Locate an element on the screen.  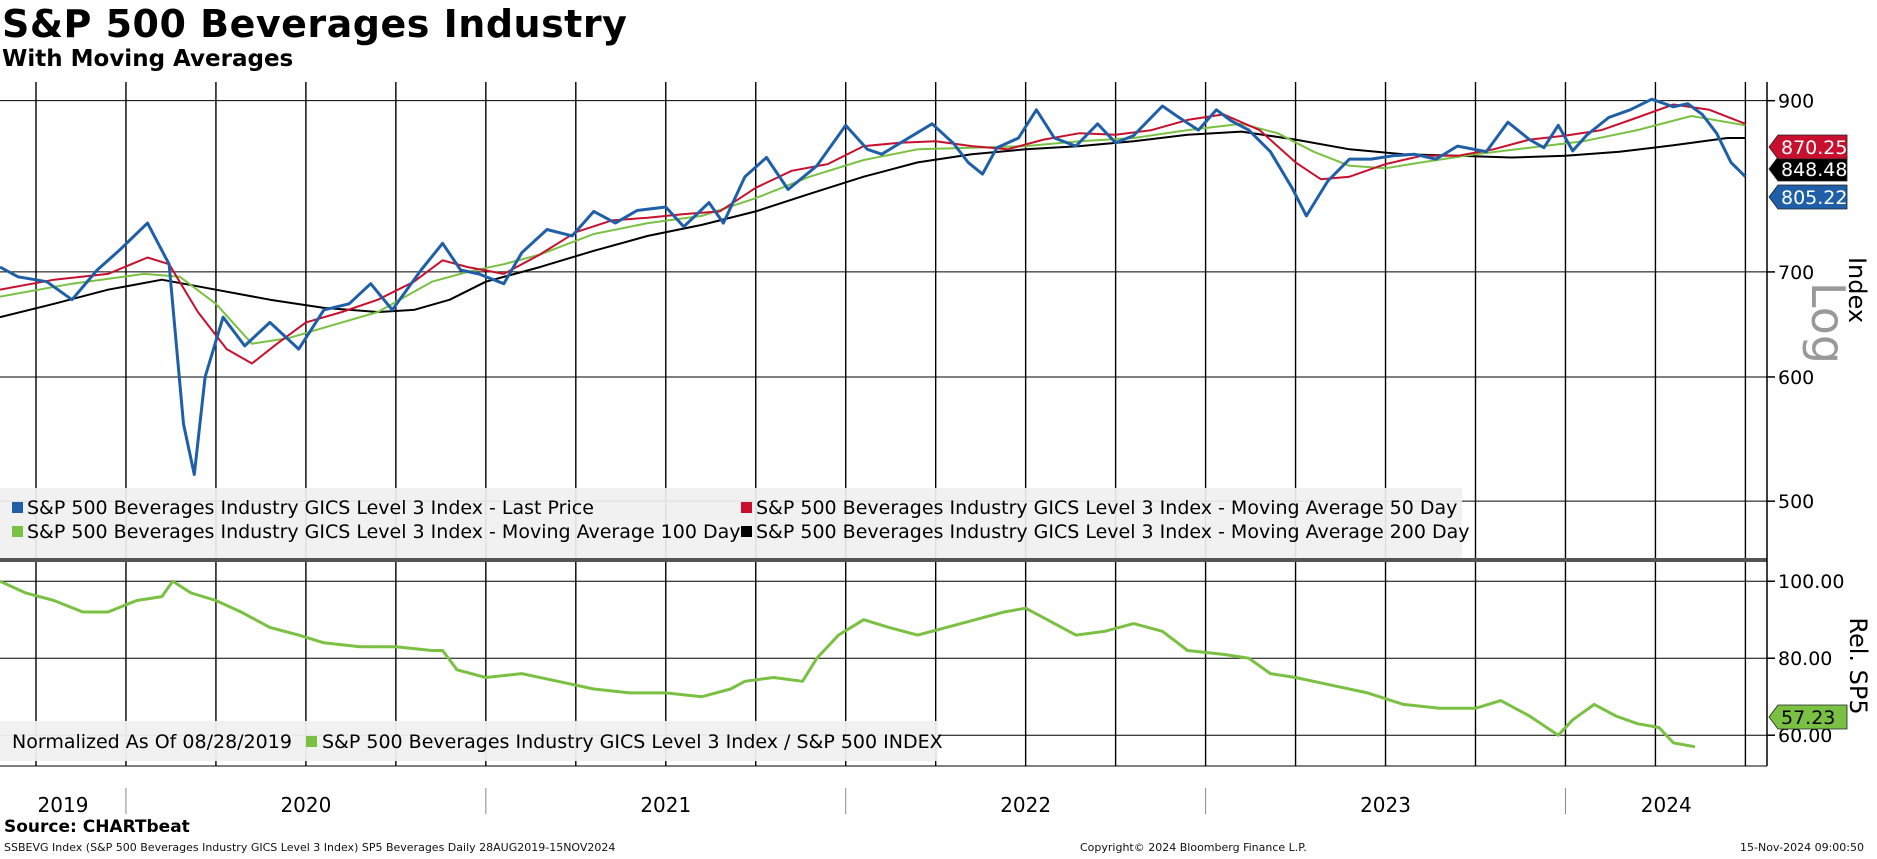
y-axis-title: Rel. SP5 is located at coordinates (1858, 665).